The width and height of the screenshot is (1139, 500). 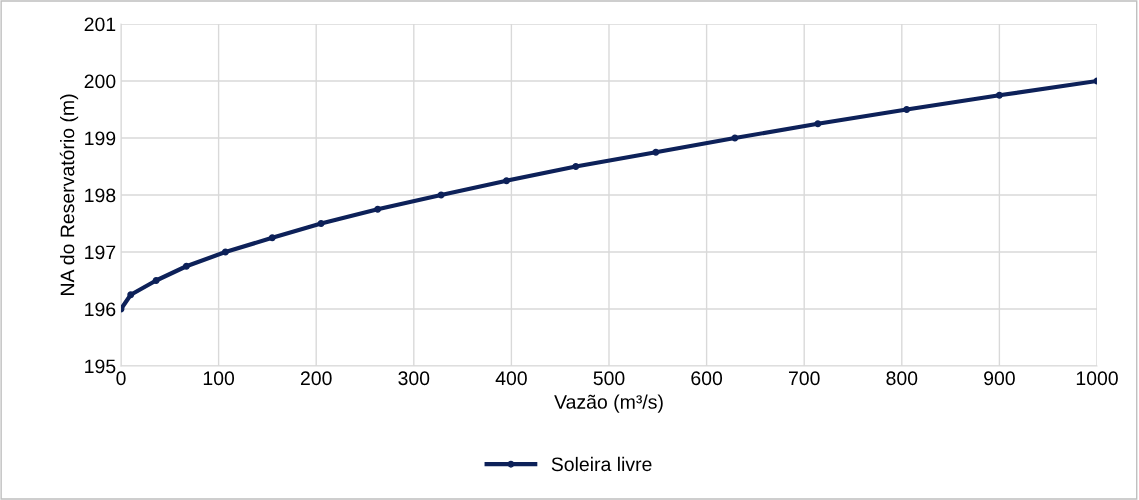 I want to click on x-tick-label: 600, so click(x=707, y=378).